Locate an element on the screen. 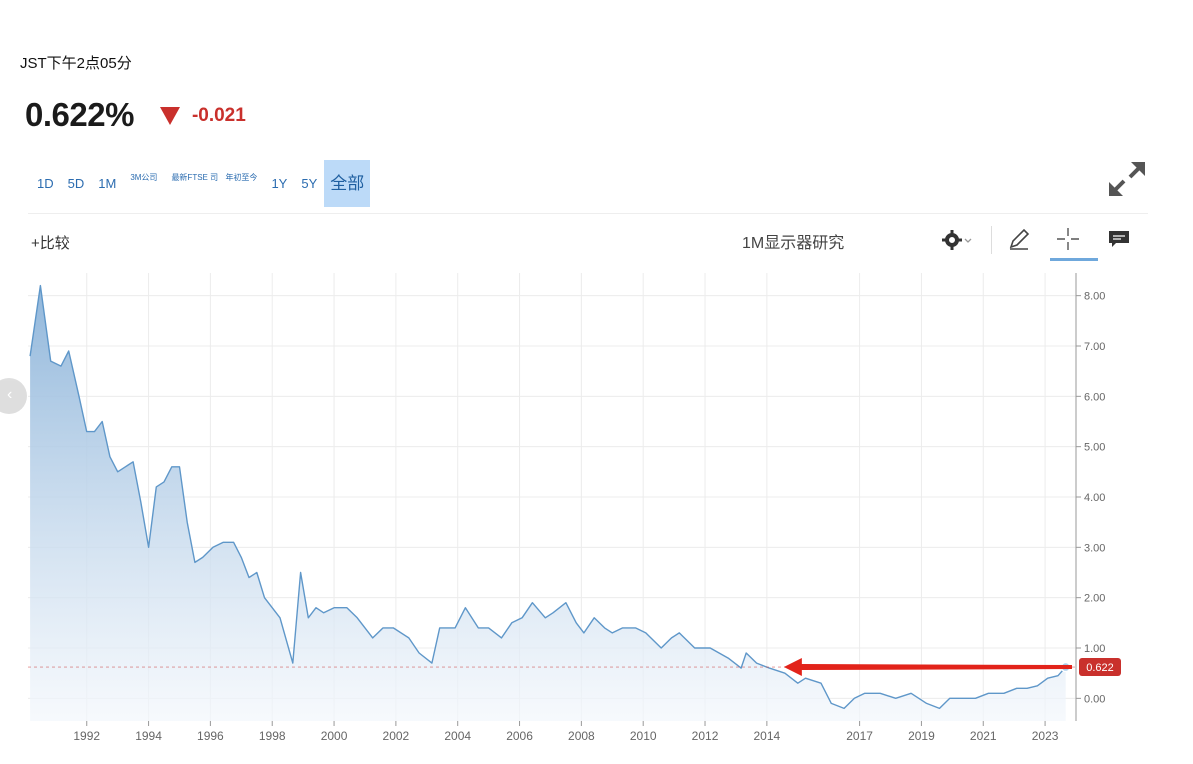 The width and height of the screenshot is (1193, 764). y-tick-label: 6.00 is located at coordinates (1094, 397).